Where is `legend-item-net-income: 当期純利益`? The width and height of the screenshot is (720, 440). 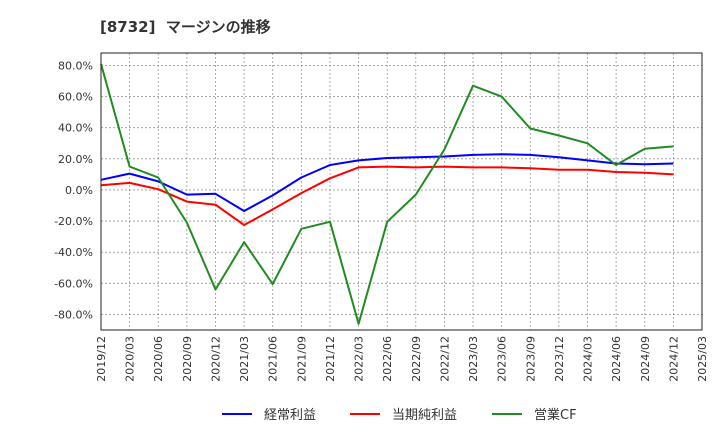
legend-item-net-income: 当期純利益 is located at coordinates (403, 413).